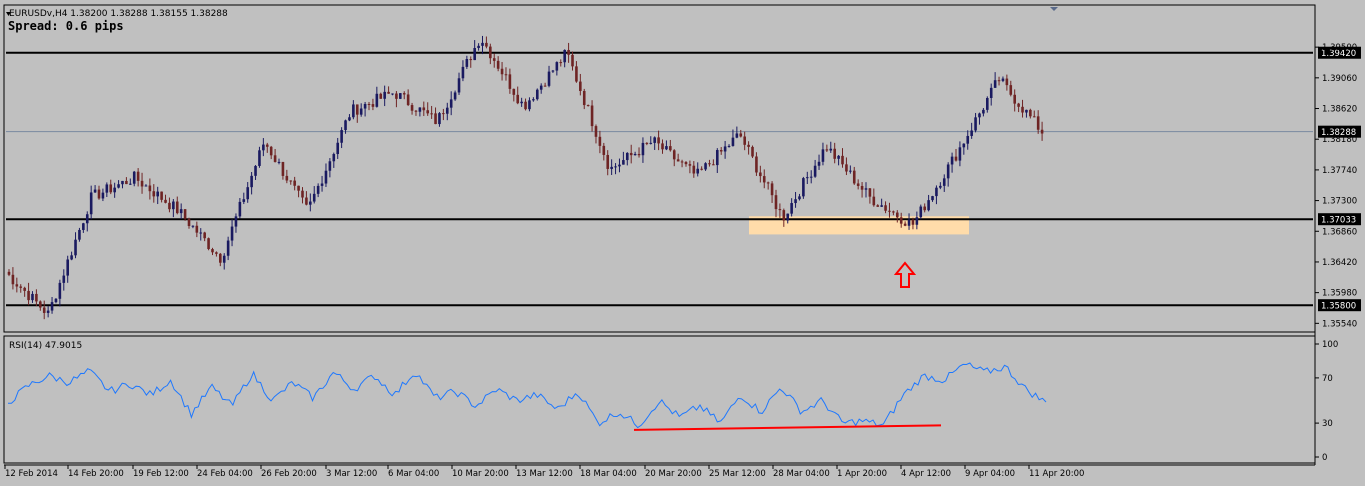  Describe the element at coordinates (289, 474) in the screenshot. I see `time-axis-tick-label: 26 Feb 20:00` at that location.